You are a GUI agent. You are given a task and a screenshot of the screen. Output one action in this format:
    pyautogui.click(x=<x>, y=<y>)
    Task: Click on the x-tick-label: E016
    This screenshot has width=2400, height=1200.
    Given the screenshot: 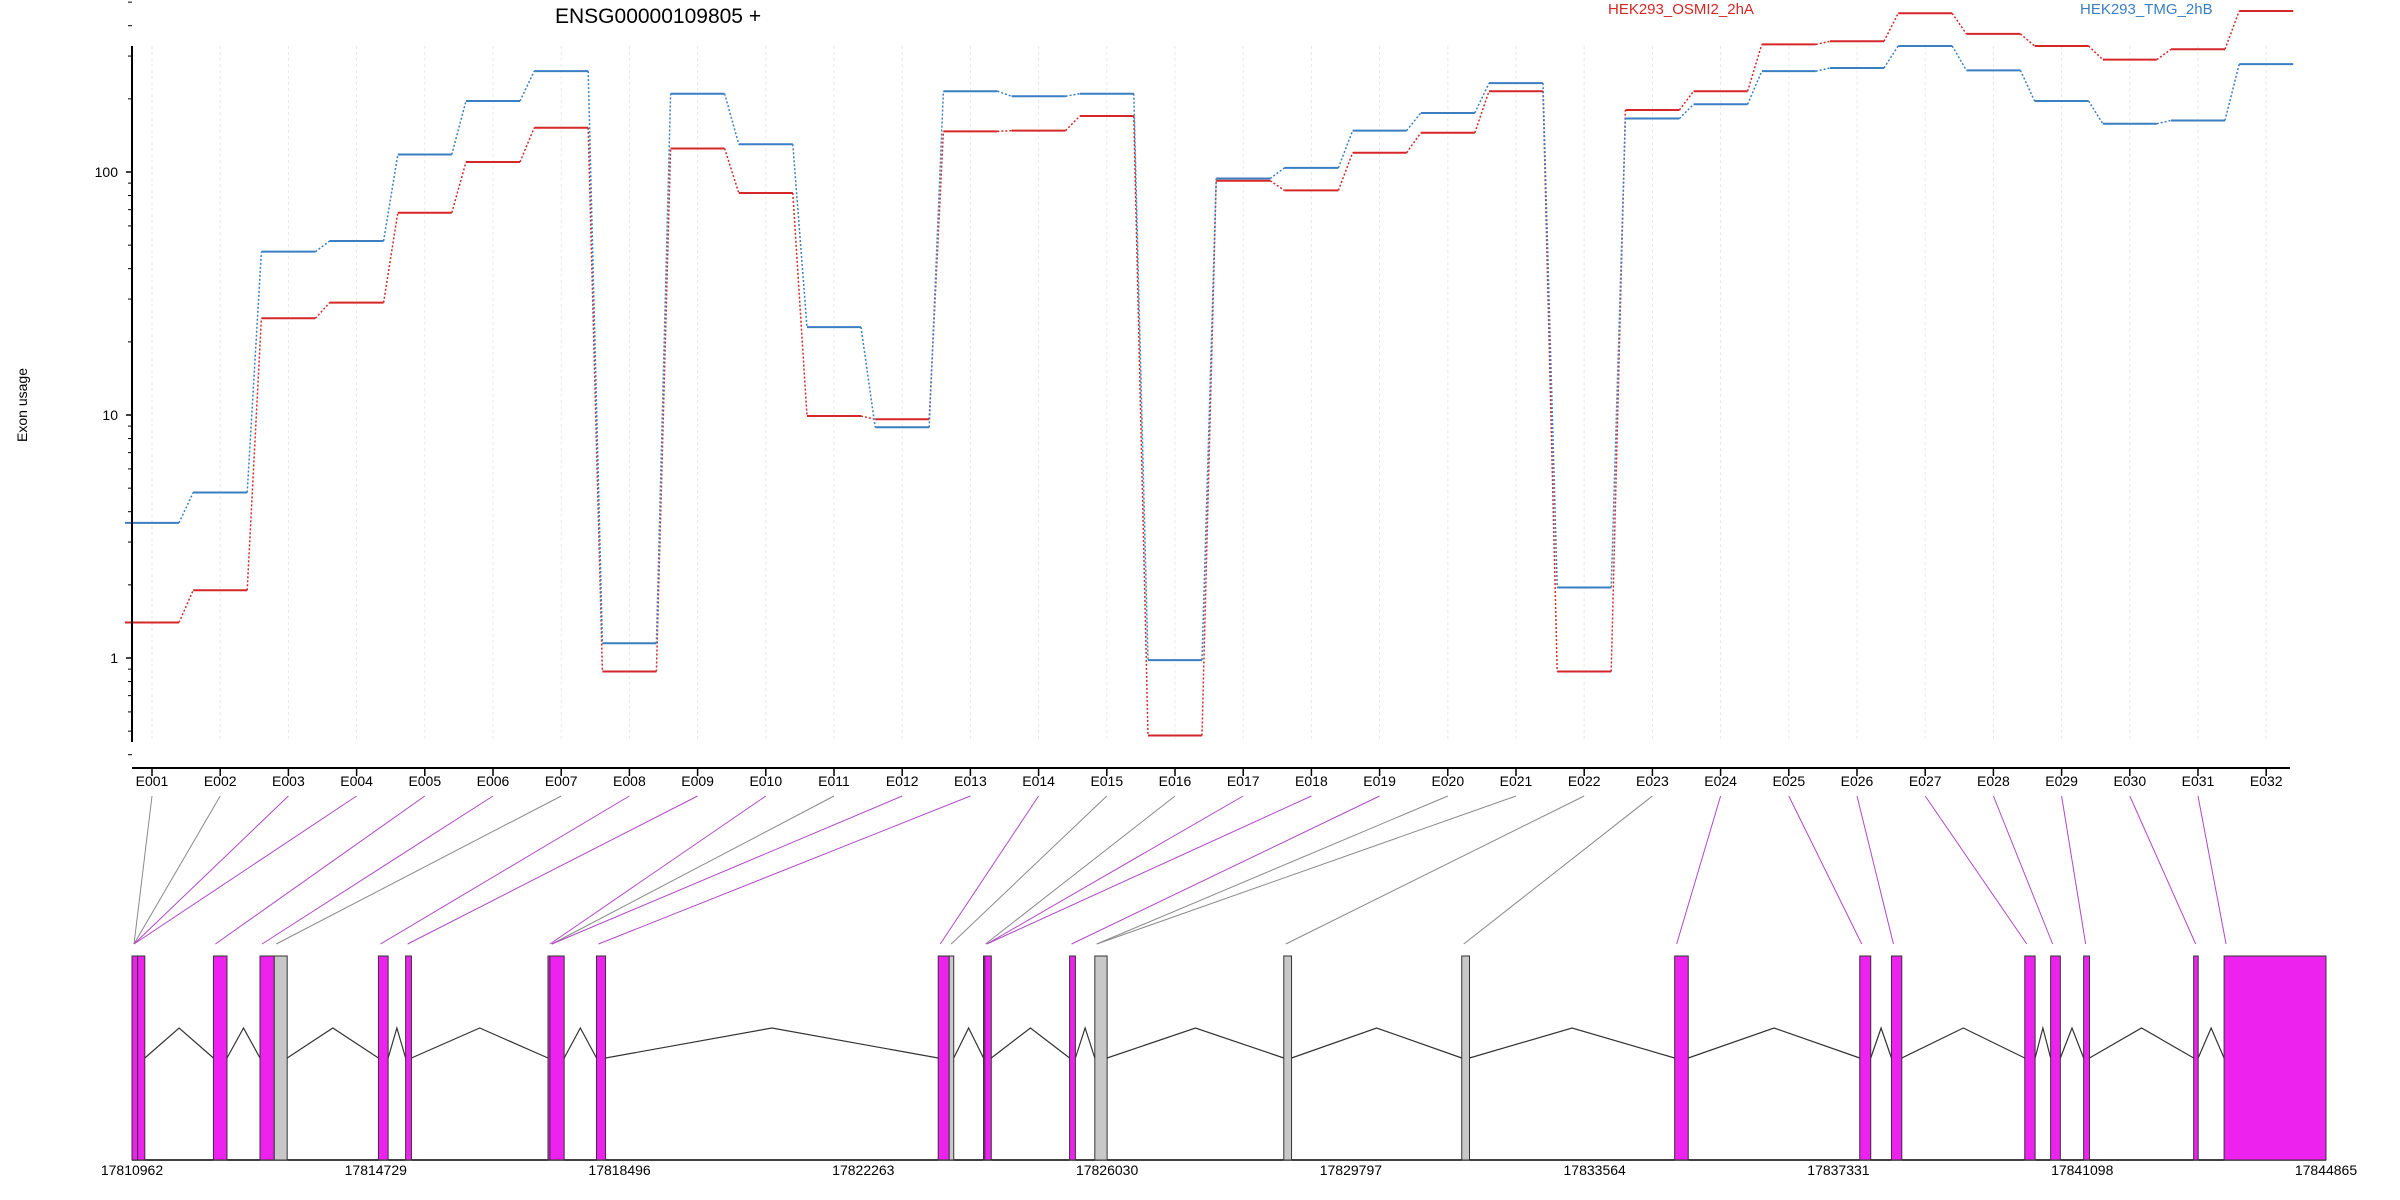 What is the action you would take?
    pyautogui.click(x=1175, y=781)
    